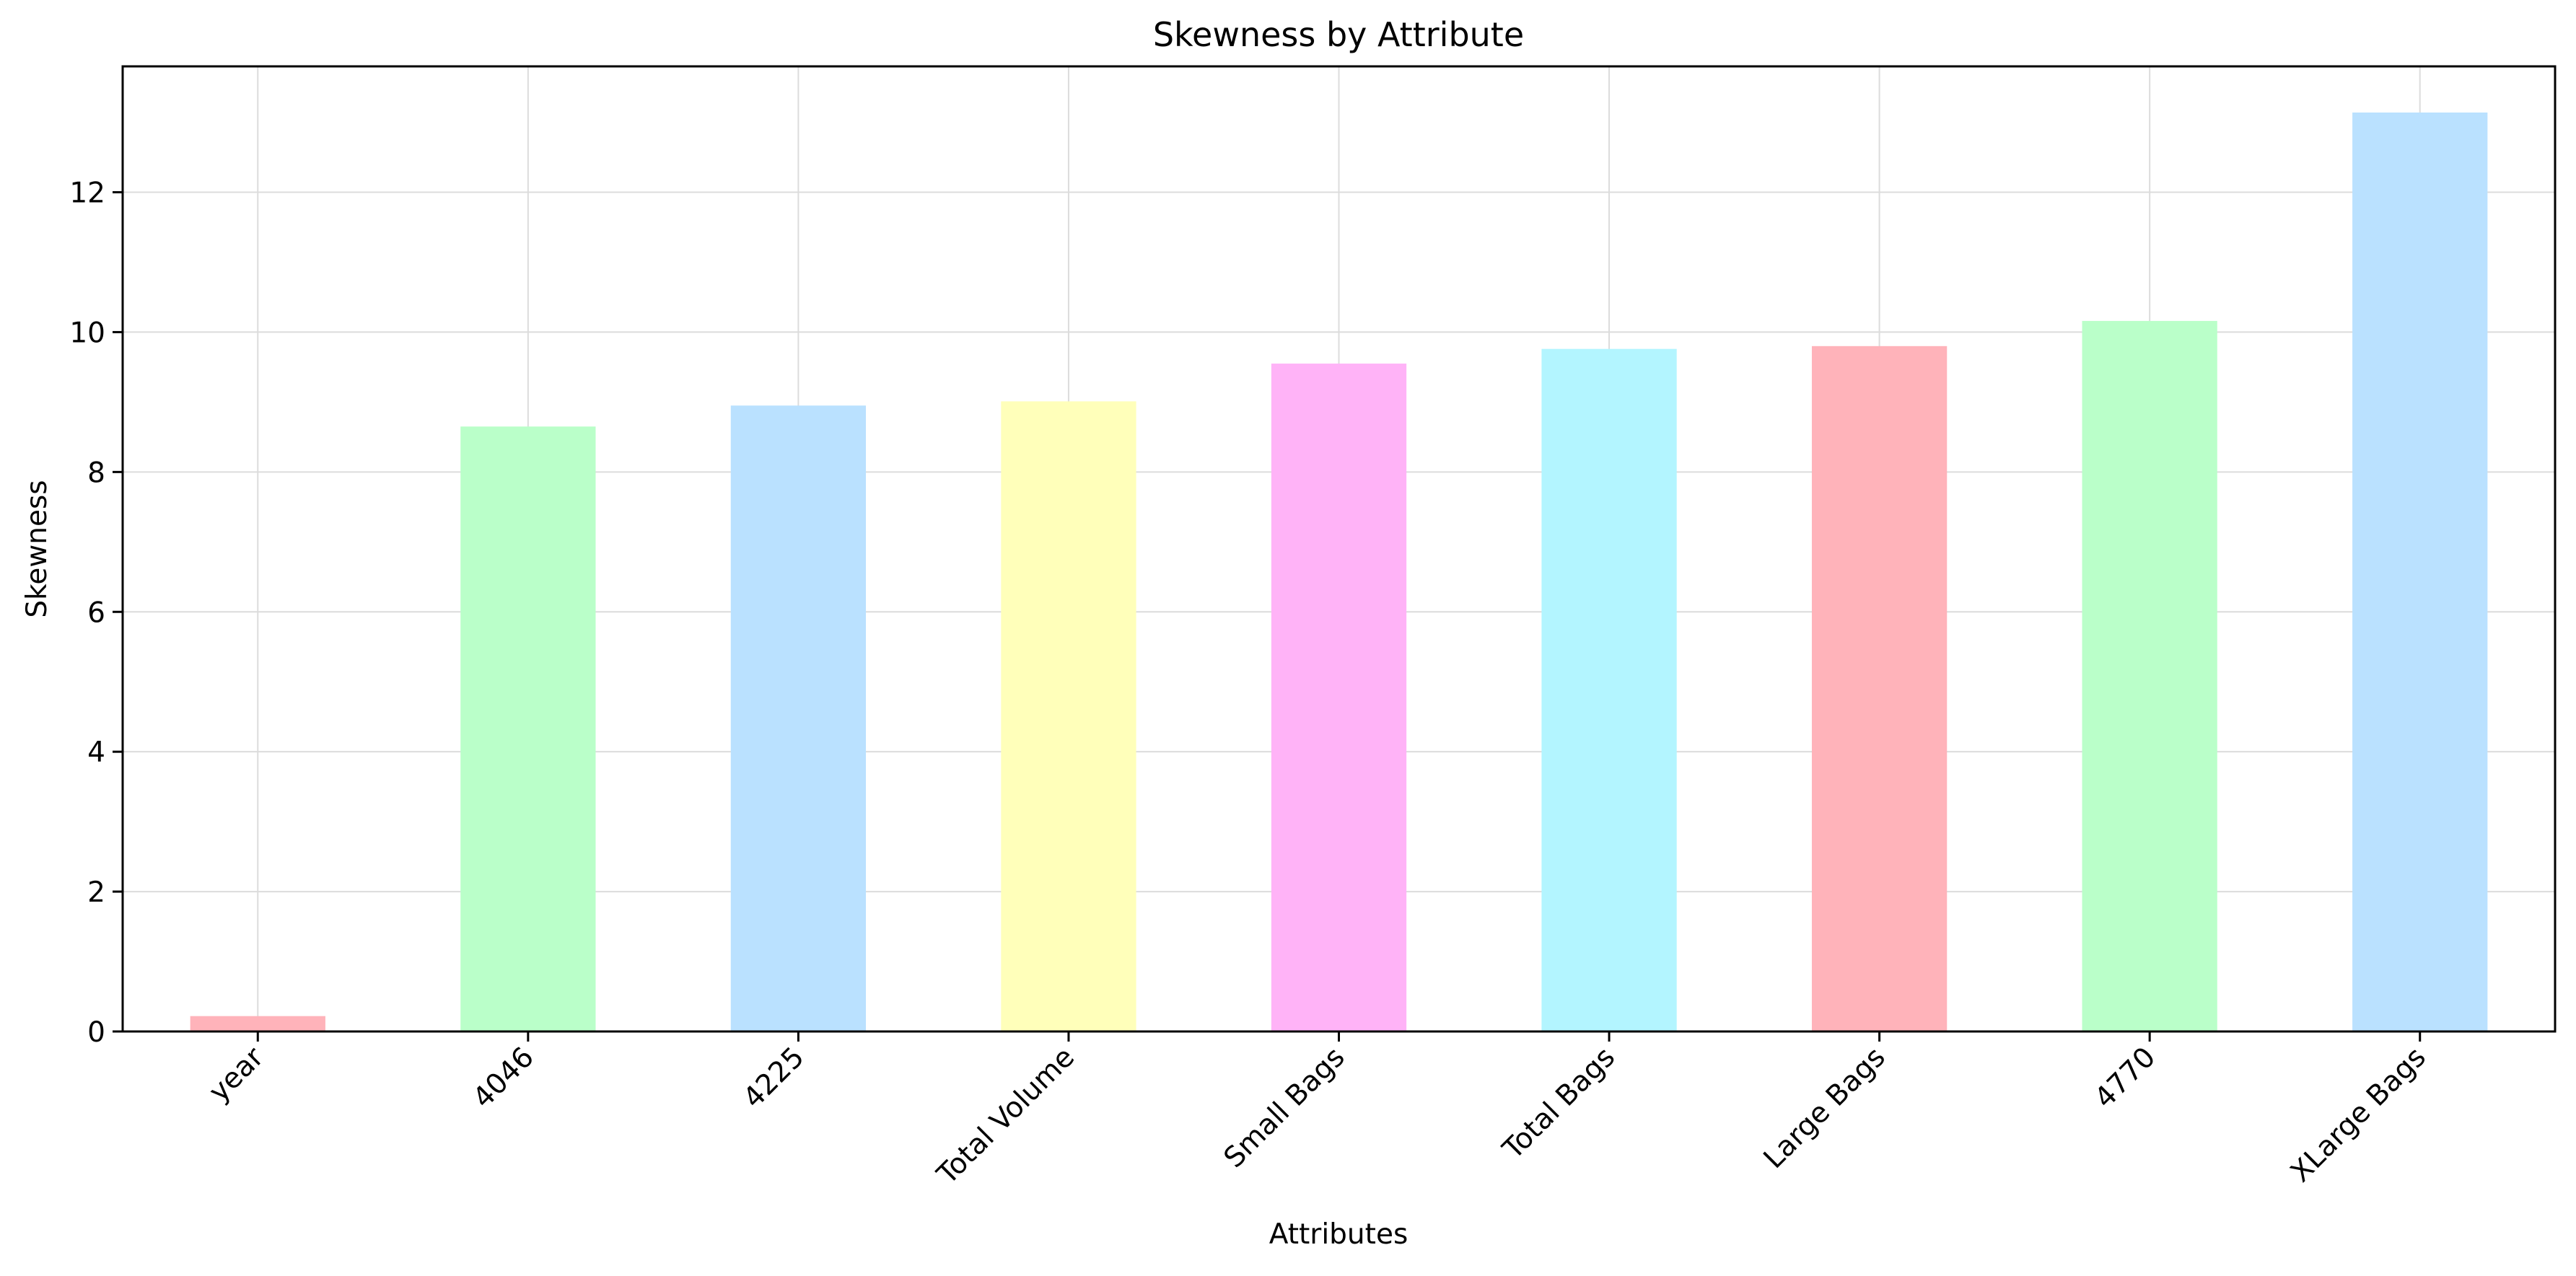 This screenshot has height=1276, width=2576. Describe the element at coordinates (503, 1077) in the screenshot. I see `x-tick-label: 4046` at that location.